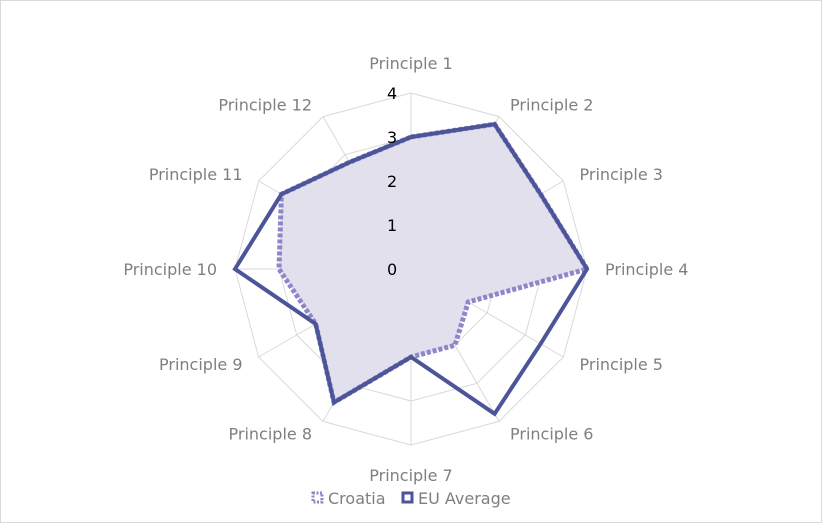 The image size is (822, 523). What do you see at coordinates (317, 497) in the screenshot?
I see `legend-marker-croatia` at bounding box center [317, 497].